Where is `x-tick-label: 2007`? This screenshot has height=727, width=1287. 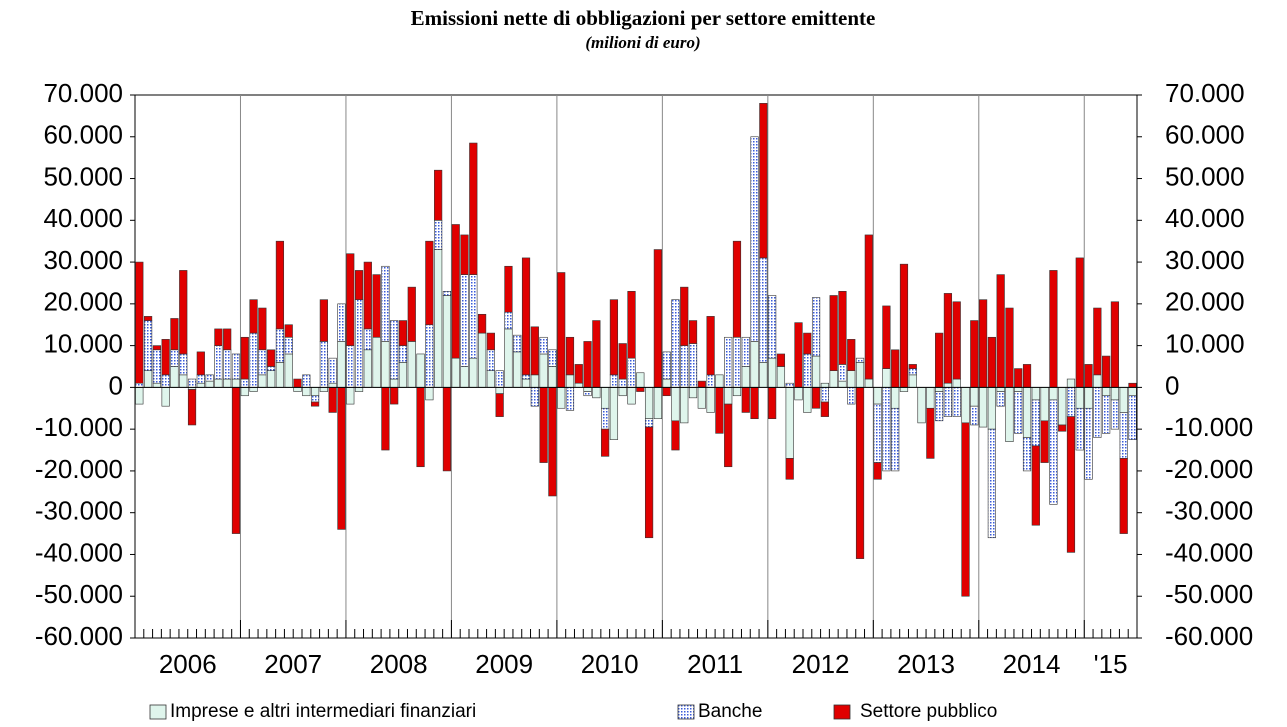
x-tick-label: 2007 is located at coordinates (293, 664).